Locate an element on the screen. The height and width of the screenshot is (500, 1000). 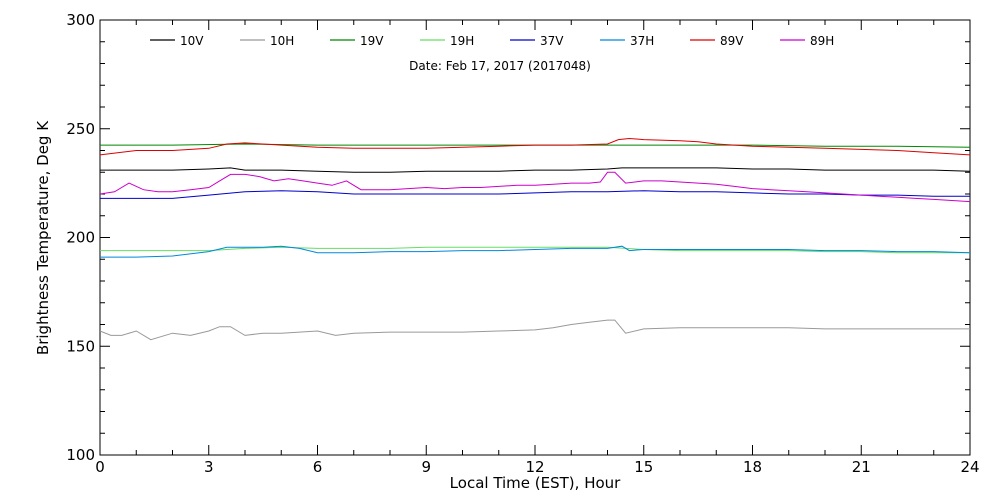
x-tick-label: 18 is located at coordinates (752, 467).